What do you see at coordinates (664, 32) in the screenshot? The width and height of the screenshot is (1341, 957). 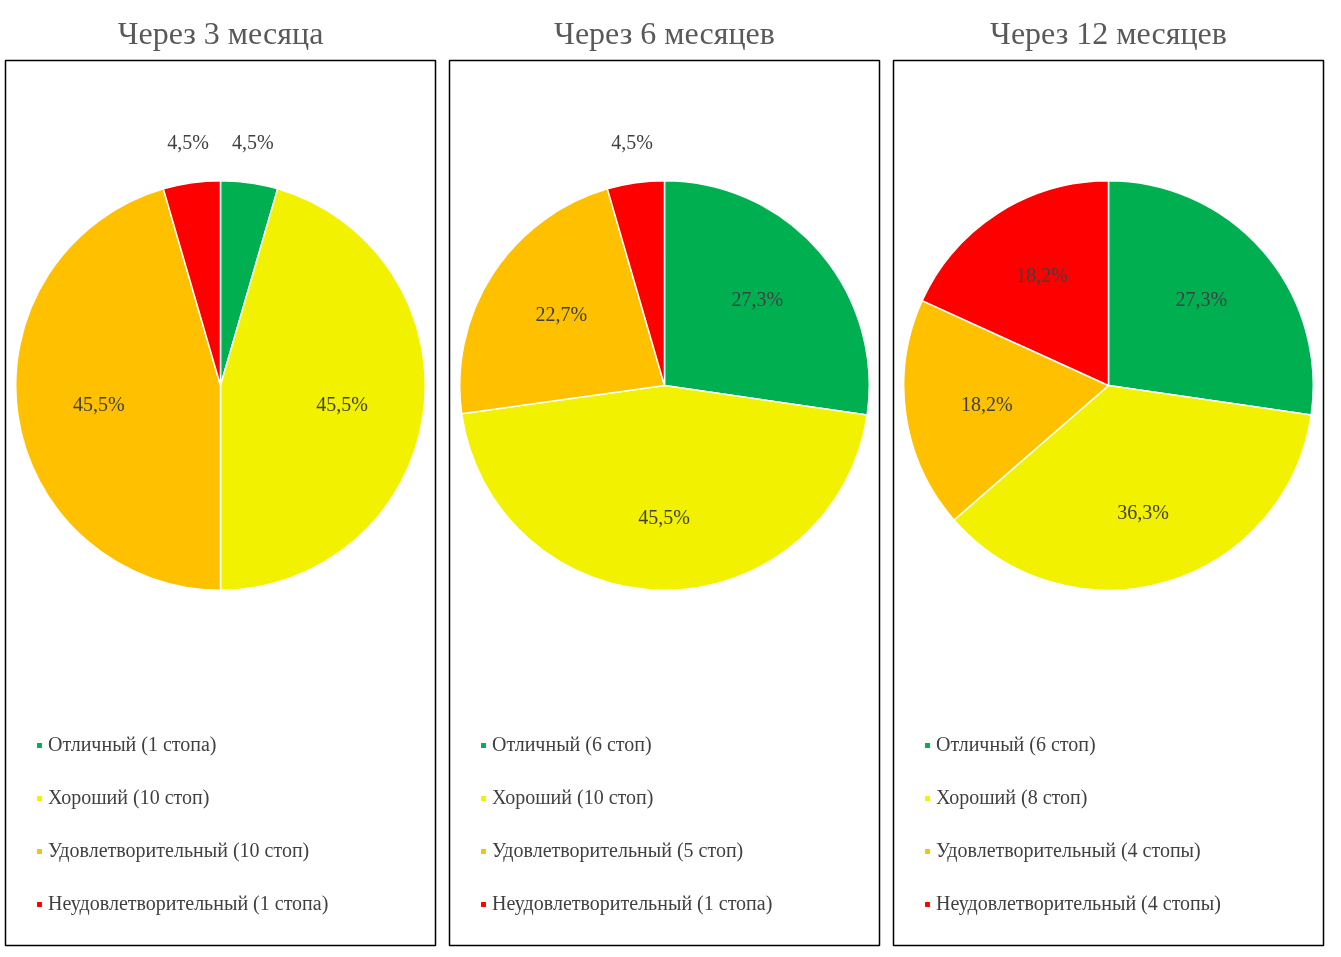 I see `chart-title: Через 6 месяцев` at bounding box center [664, 32].